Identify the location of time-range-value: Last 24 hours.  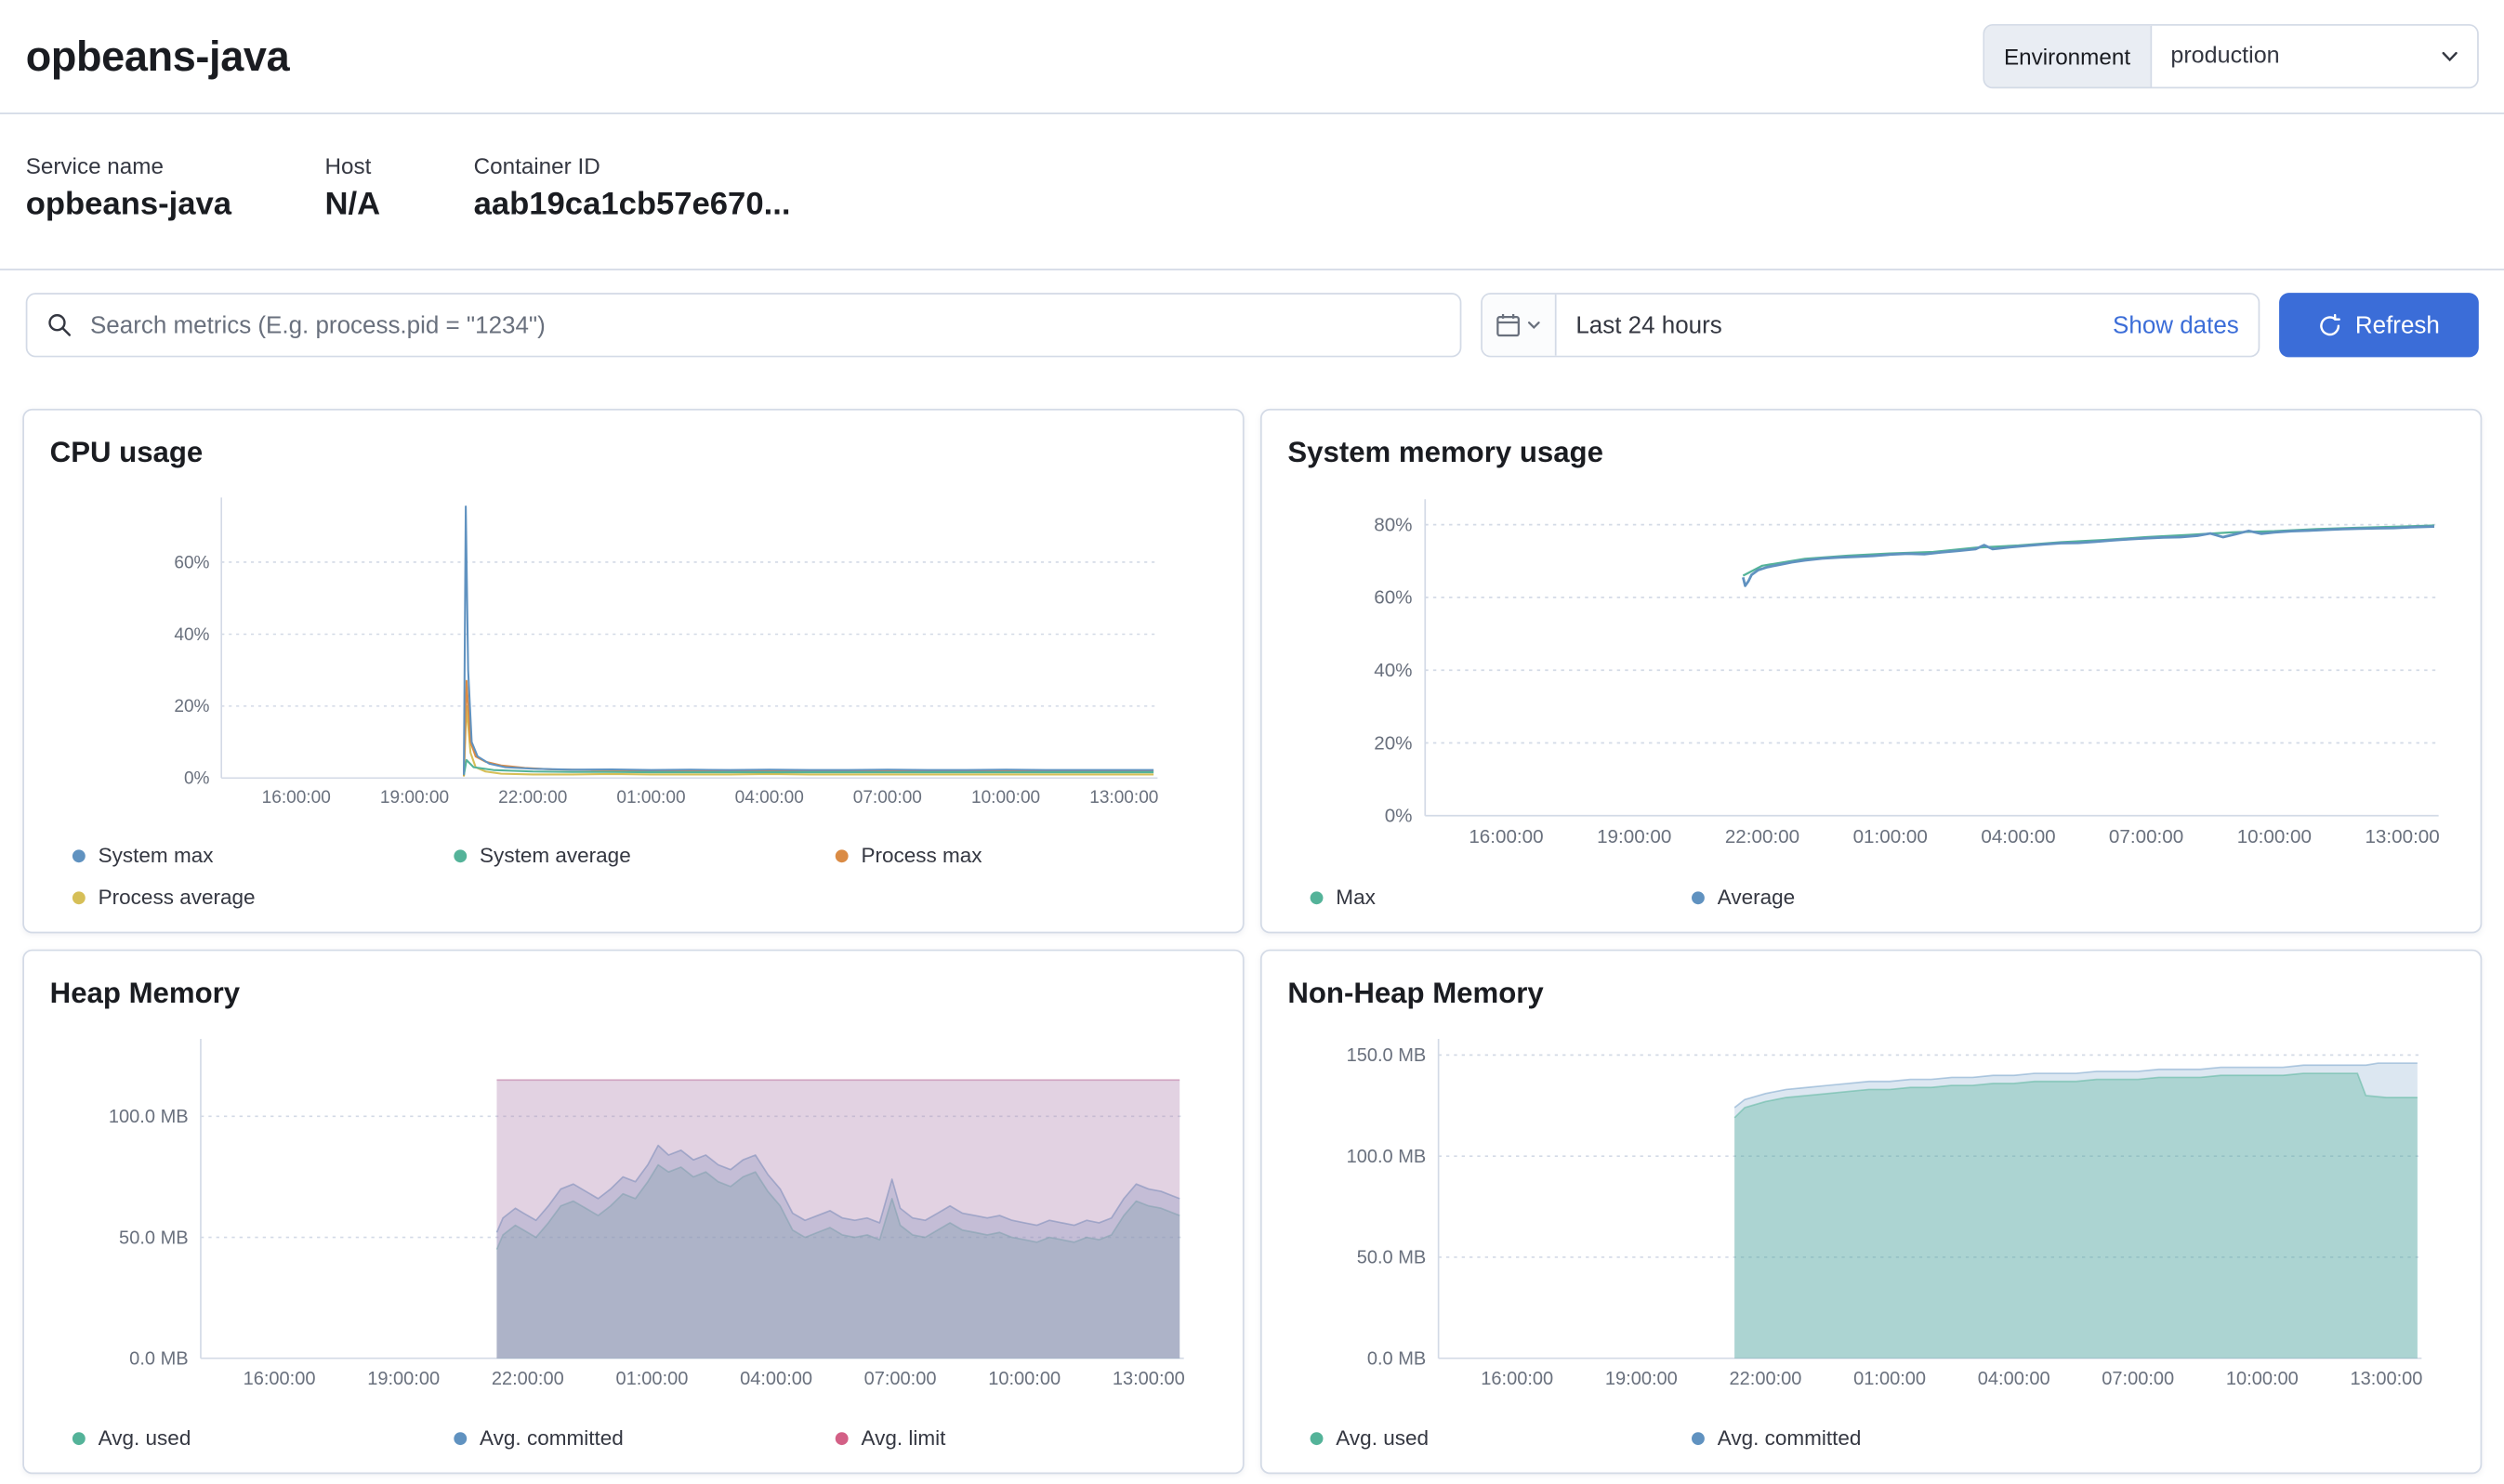
(1648, 325).